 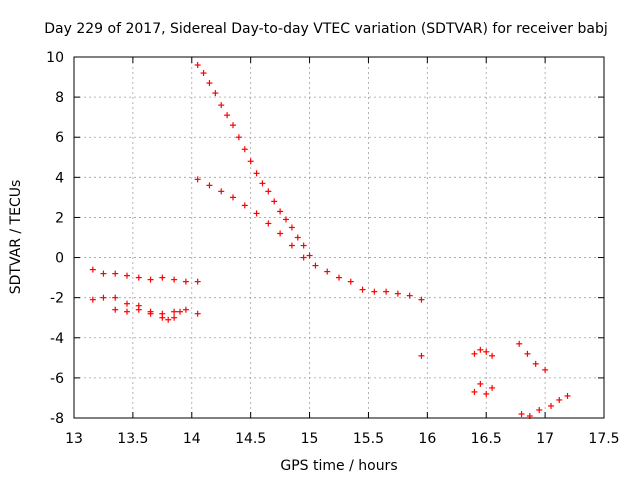 I want to click on y-tick-label: 2, so click(x=59, y=218).